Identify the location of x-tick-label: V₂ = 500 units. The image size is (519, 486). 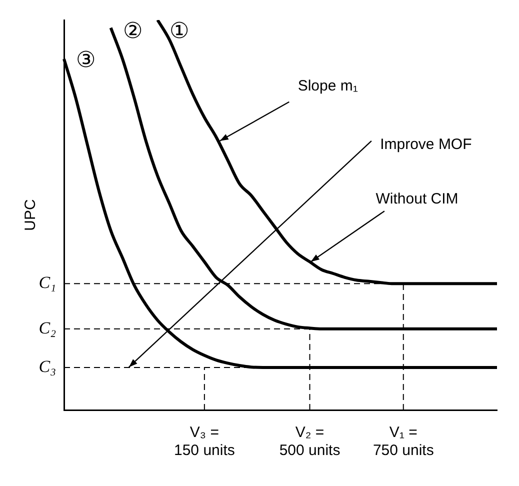
(309, 442).